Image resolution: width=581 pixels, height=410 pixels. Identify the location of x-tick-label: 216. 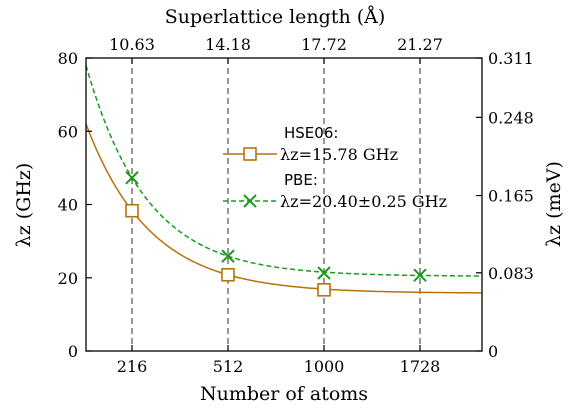
(132, 366).